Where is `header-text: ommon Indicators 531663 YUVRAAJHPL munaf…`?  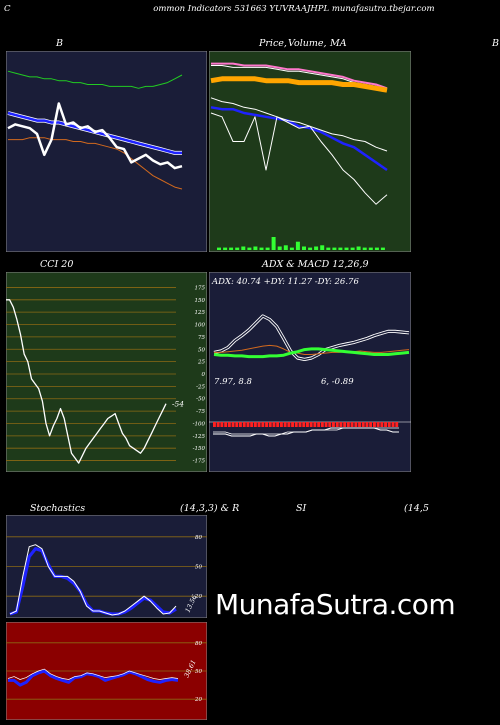
header-text: ommon Indicators 531663 YUVRAAJHPL munaf… is located at coordinates (294, 9).